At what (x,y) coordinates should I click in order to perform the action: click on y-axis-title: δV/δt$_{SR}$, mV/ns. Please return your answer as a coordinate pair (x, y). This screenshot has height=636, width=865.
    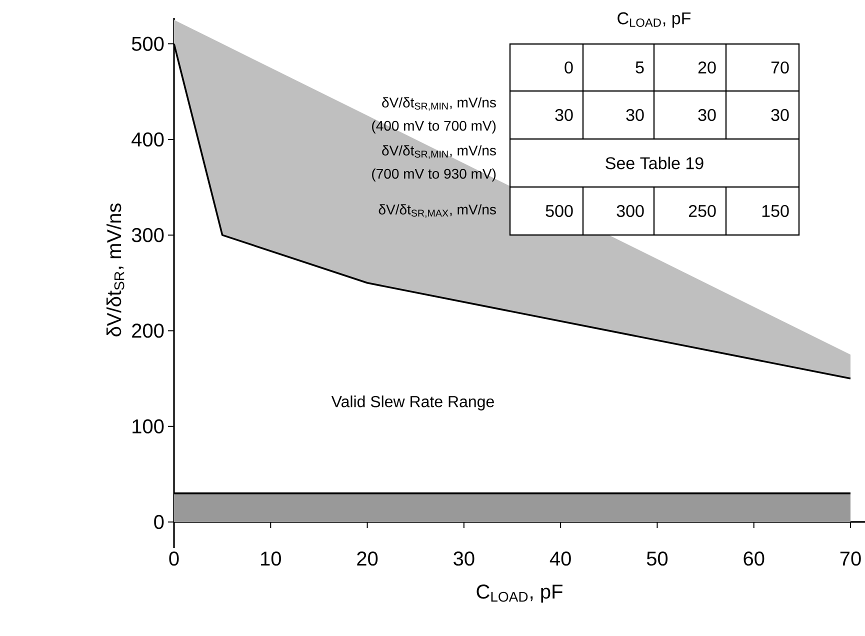
    Looking at the image, I should click on (115, 270).